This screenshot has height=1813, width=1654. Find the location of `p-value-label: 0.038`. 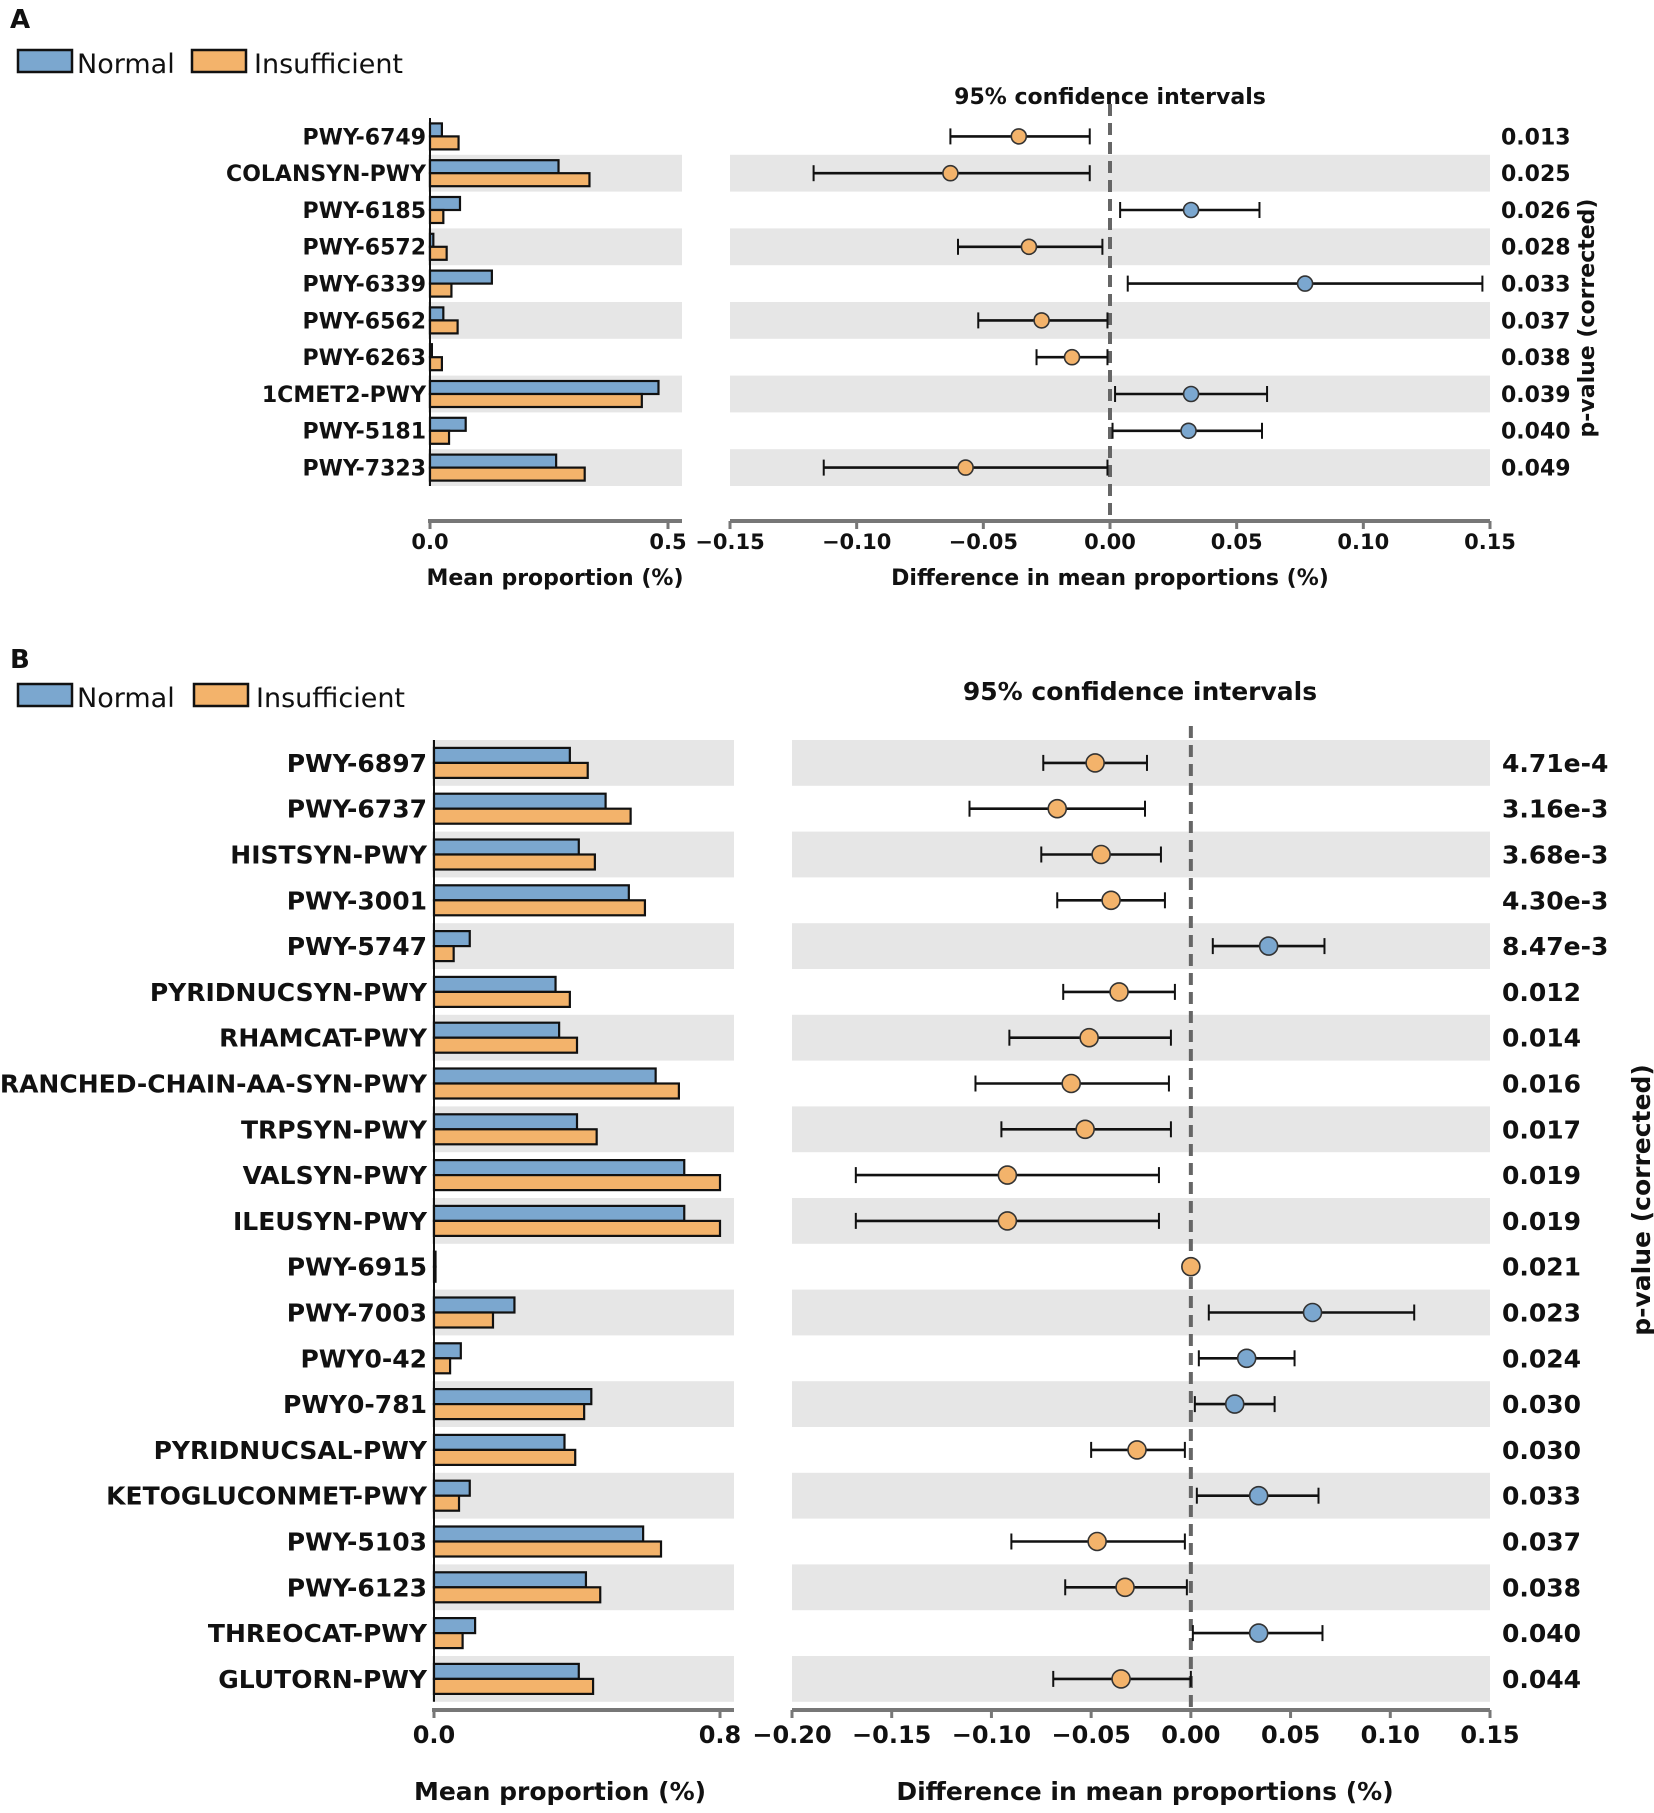

p-value-label: 0.038 is located at coordinates (1536, 358).